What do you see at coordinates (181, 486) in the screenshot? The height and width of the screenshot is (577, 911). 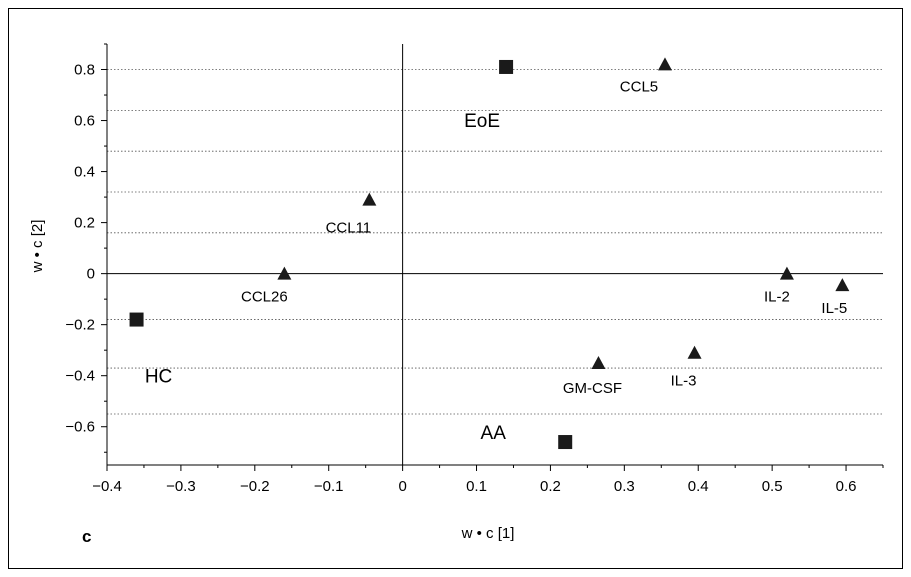 I see `x-tick-label: −0.3` at bounding box center [181, 486].